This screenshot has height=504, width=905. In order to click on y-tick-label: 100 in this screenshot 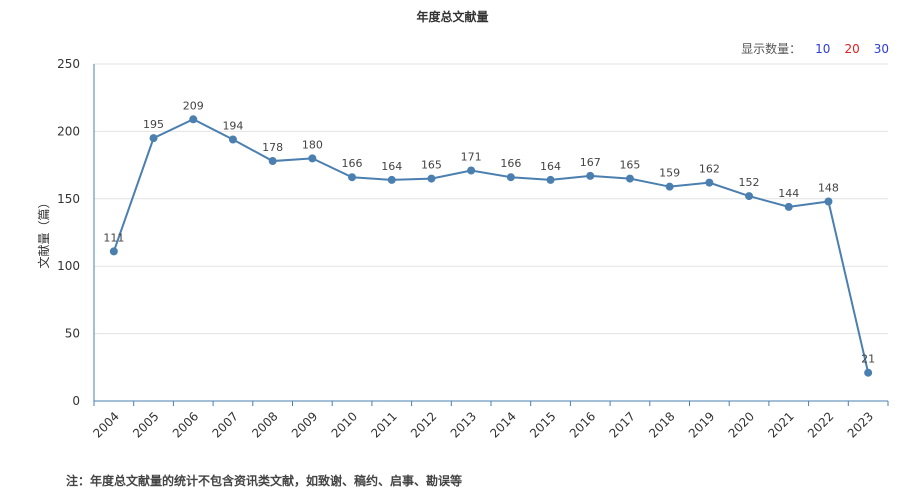, I will do `click(68, 266)`.